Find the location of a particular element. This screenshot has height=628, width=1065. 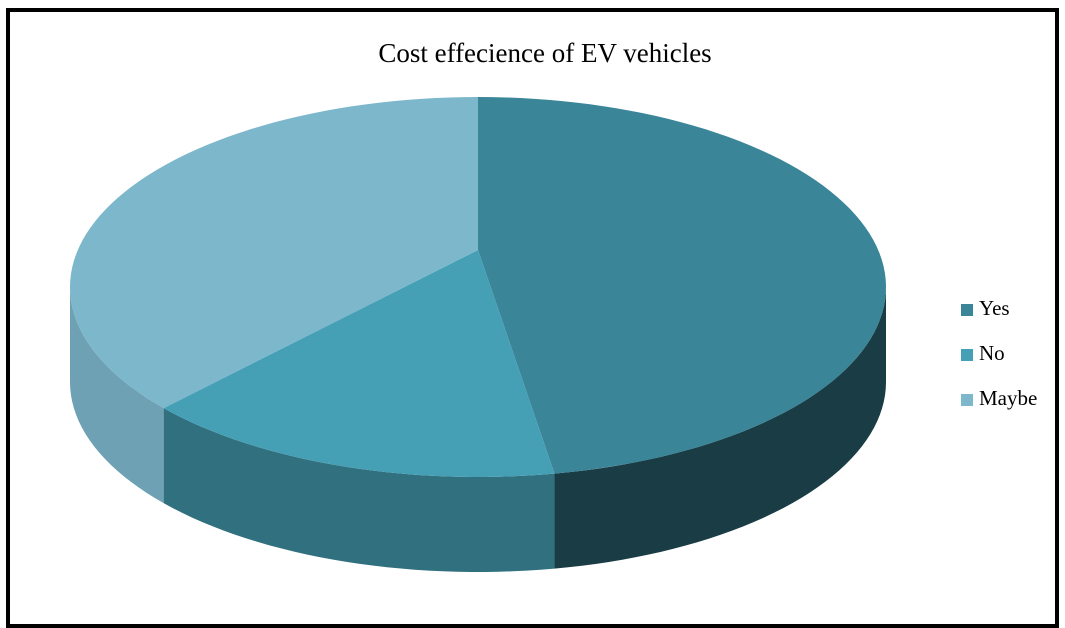

legend-label: Maybe is located at coordinates (1008, 398).